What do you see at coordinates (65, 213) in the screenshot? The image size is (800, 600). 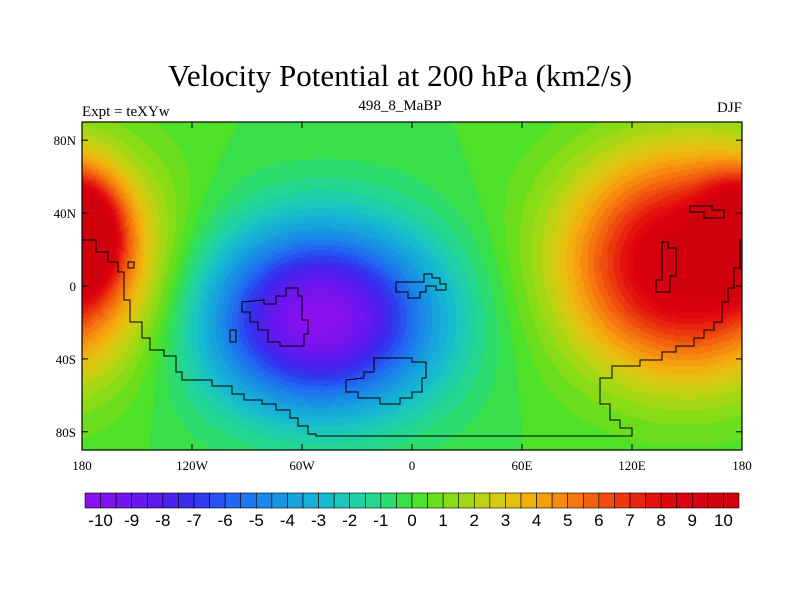 I see `y-tick-label: 40N` at bounding box center [65, 213].